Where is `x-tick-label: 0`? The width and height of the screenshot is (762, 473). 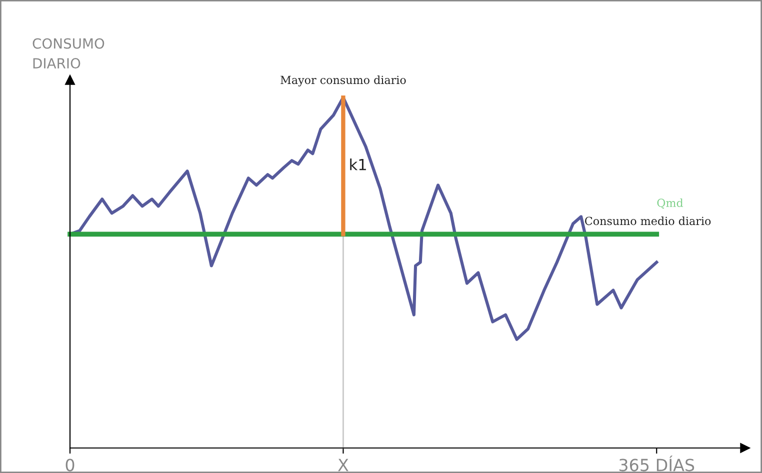 x-tick-label: 0 is located at coordinates (70, 465).